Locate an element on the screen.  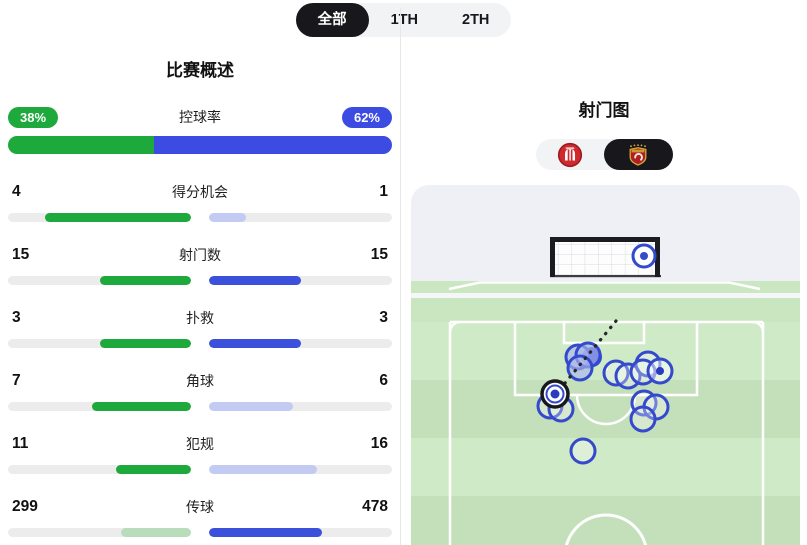
stat-row: 15 射门数 15 is located at coordinates (200, 265).